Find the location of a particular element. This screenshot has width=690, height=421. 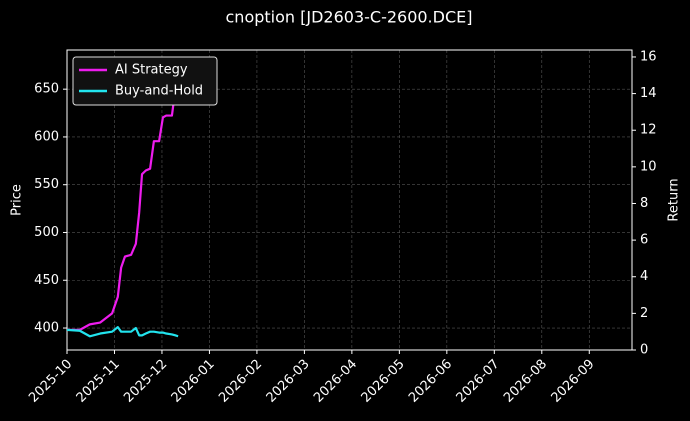

y2-tick-label: 0 is located at coordinates (644, 350).